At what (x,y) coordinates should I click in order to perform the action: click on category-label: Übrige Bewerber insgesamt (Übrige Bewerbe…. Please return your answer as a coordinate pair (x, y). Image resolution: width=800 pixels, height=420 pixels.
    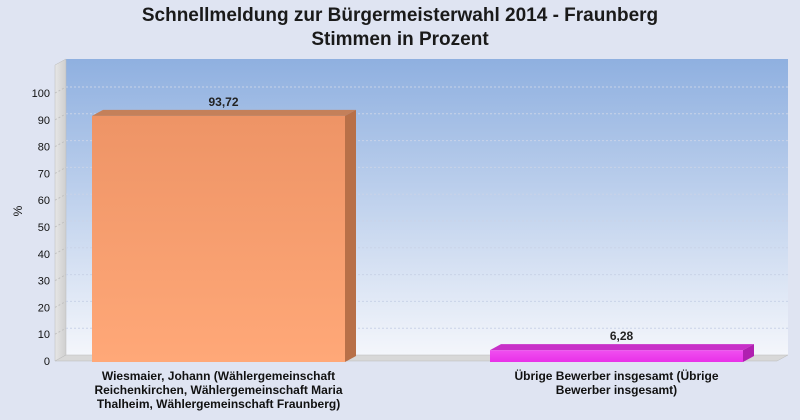
    Looking at the image, I should click on (616, 383).